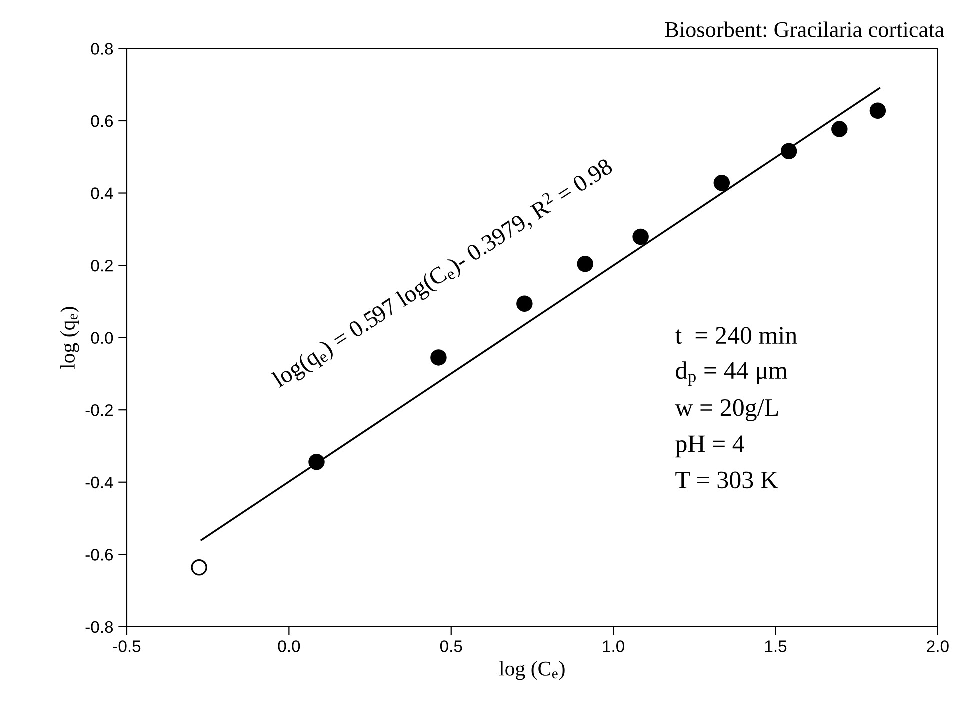 The height and width of the screenshot is (706, 962). Describe the element at coordinates (102, 49) in the screenshot. I see `y-tick-label: 0.8` at that location.